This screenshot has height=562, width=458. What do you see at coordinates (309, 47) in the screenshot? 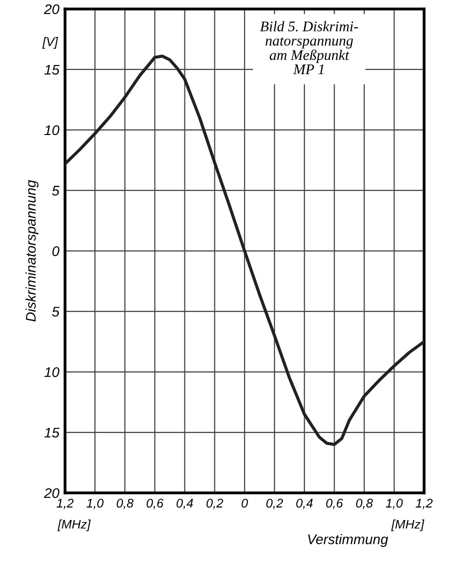
I see `text: Bild 5. Diskrimi- natorspannung am Meßpunkt MP 1` at bounding box center [309, 47].